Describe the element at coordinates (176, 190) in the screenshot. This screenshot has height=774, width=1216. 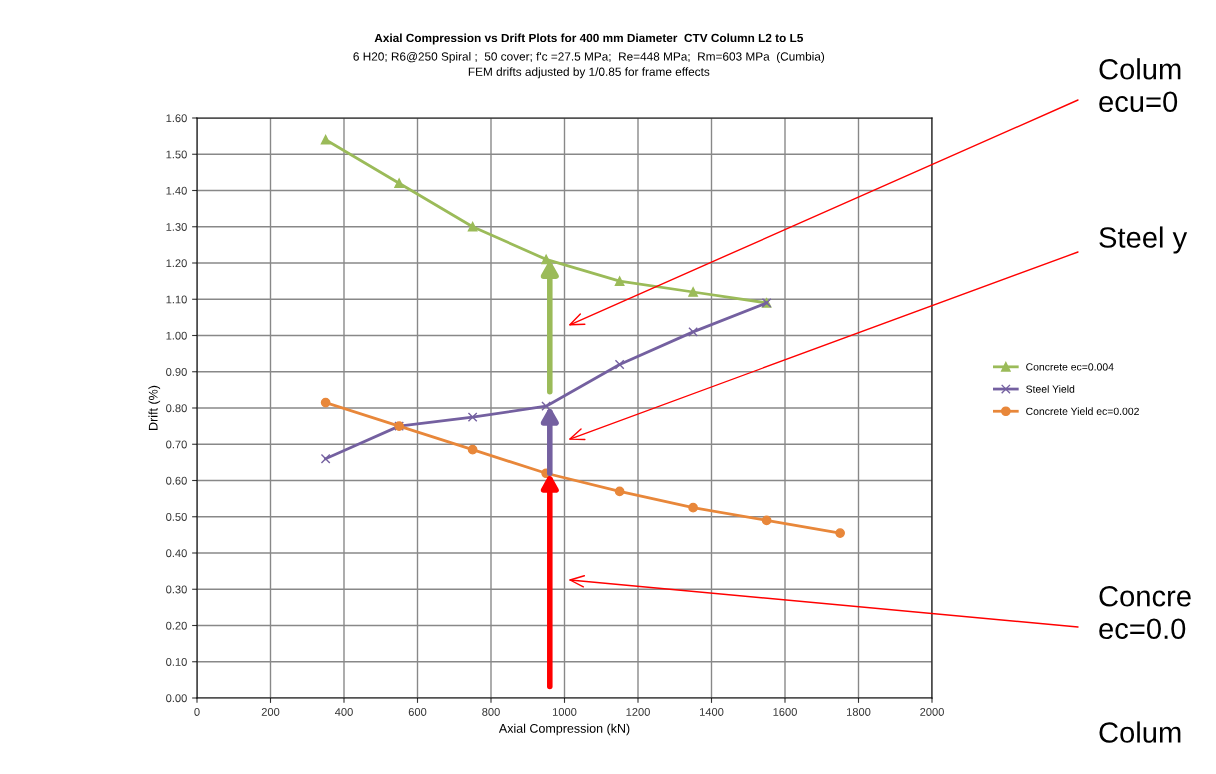
I see `y-tick-label: 1.40` at that location.